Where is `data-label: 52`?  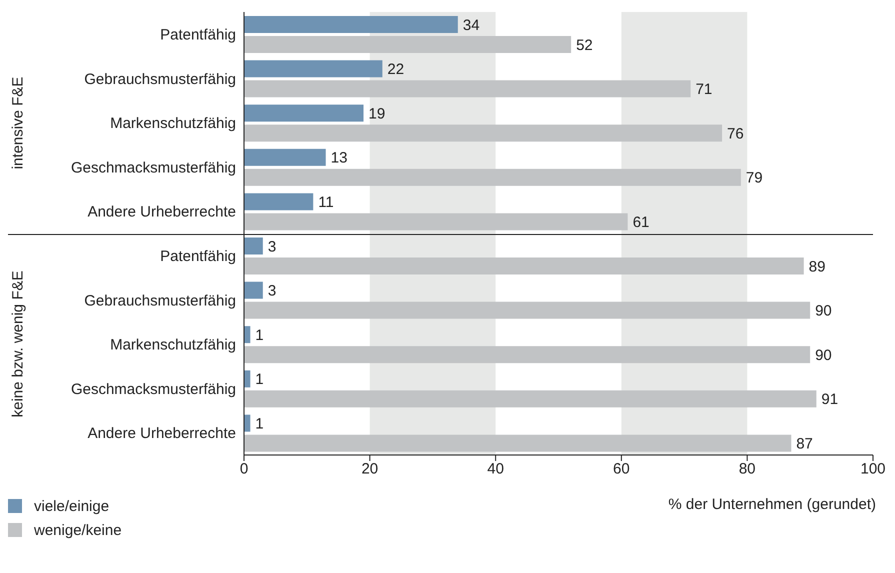 data-label: 52 is located at coordinates (584, 45).